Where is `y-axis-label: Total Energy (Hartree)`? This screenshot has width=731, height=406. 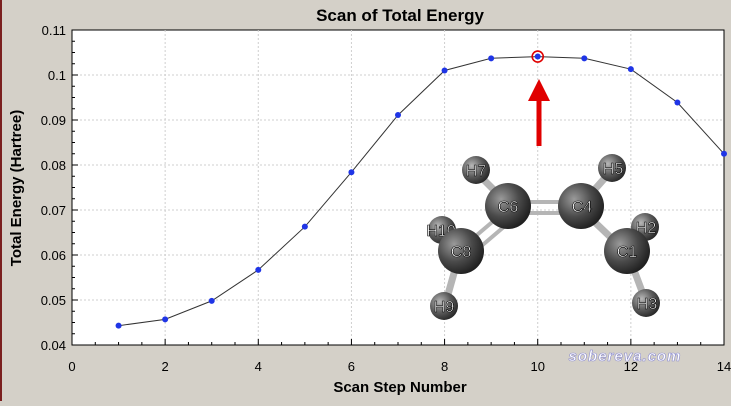 y-axis-label: Total Energy (Hartree) is located at coordinates (16, 188).